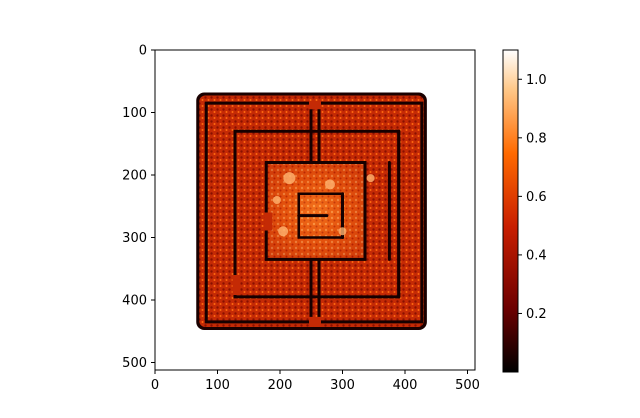 This screenshot has height=418, width=640. Describe the element at coordinates (342, 385) in the screenshot. I see `x-tick-label: 300` at that location.